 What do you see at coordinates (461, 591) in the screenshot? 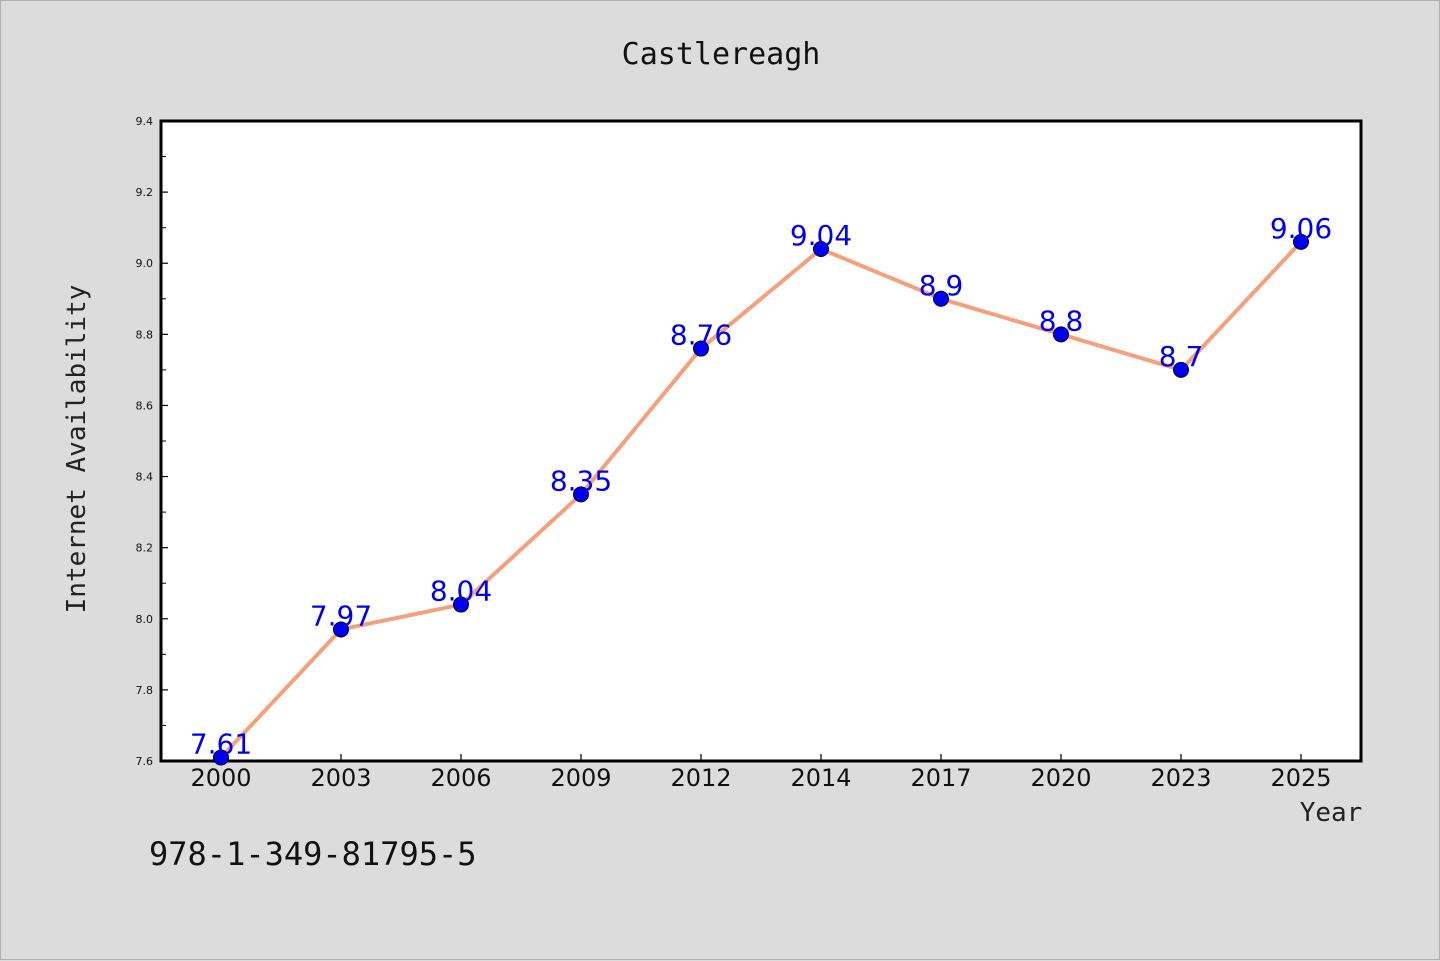
I see `data-label: 8.04` at bounding box center [461, 591].